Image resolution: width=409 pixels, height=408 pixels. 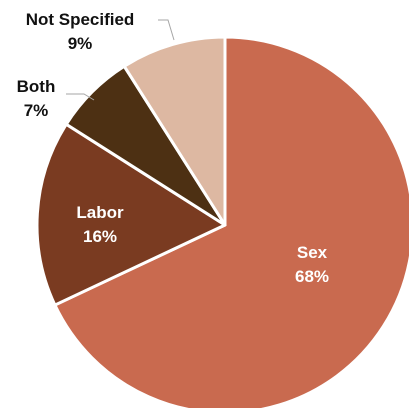 I want to click on leader-lines, so click(x=120, y=60).